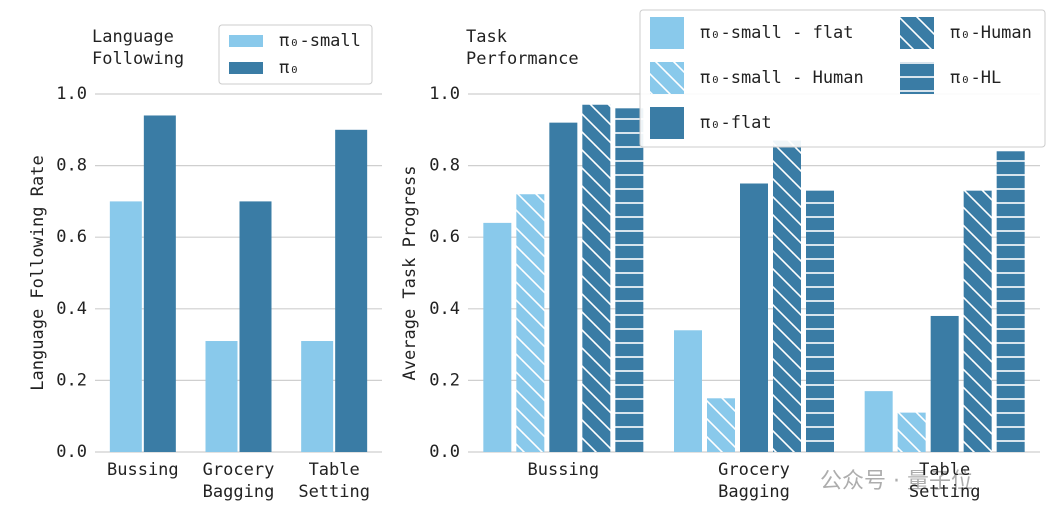 The height and width of the screenshot is (522, 1060). I want to click on legend-label: π₀-small - Human, so click(782, 78).